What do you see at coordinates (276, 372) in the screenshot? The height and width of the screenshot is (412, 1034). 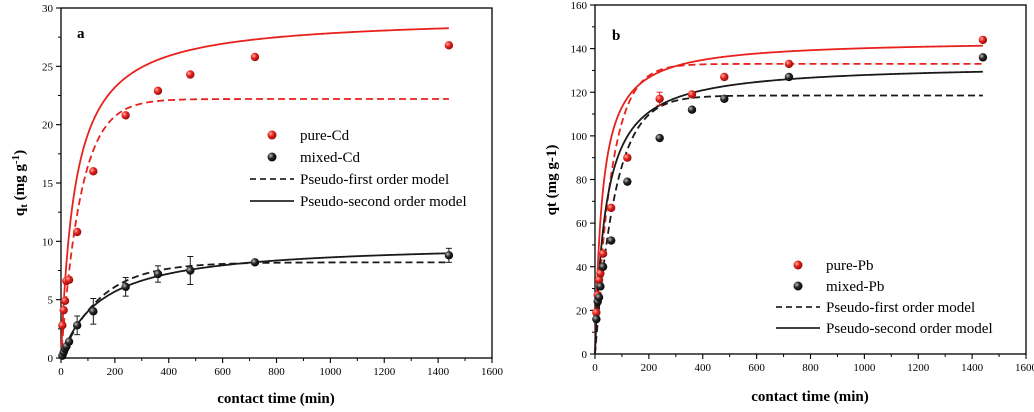 I see `panel-a-x-tick-label: 800` at bounding box center [276, 372].